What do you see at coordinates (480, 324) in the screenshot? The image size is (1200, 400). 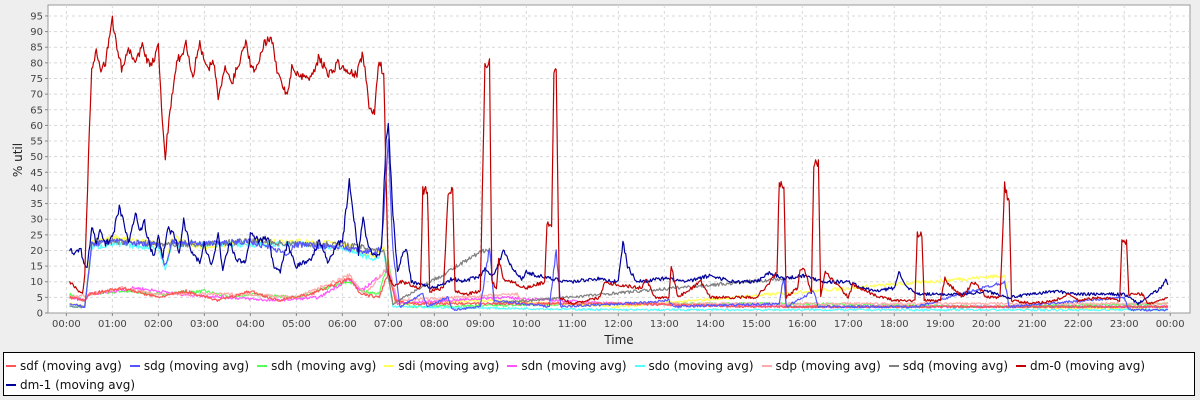 I see `x-tick-label: 09:00` at bounding box center [480, 324].